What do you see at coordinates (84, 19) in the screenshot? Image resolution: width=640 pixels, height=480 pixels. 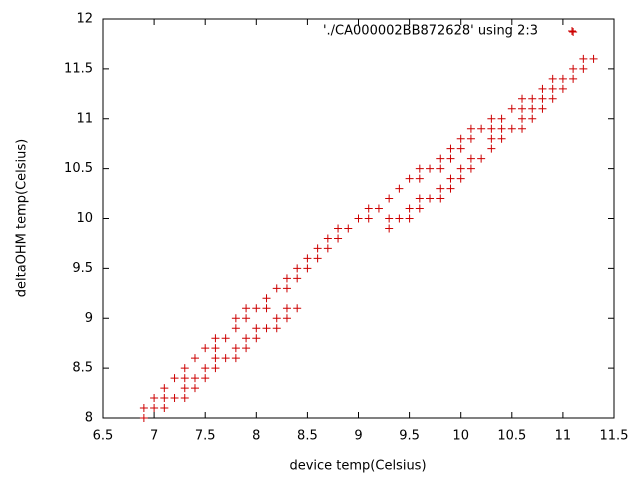 I see `y-tick-label: 12` at bounding box center [84, 19].